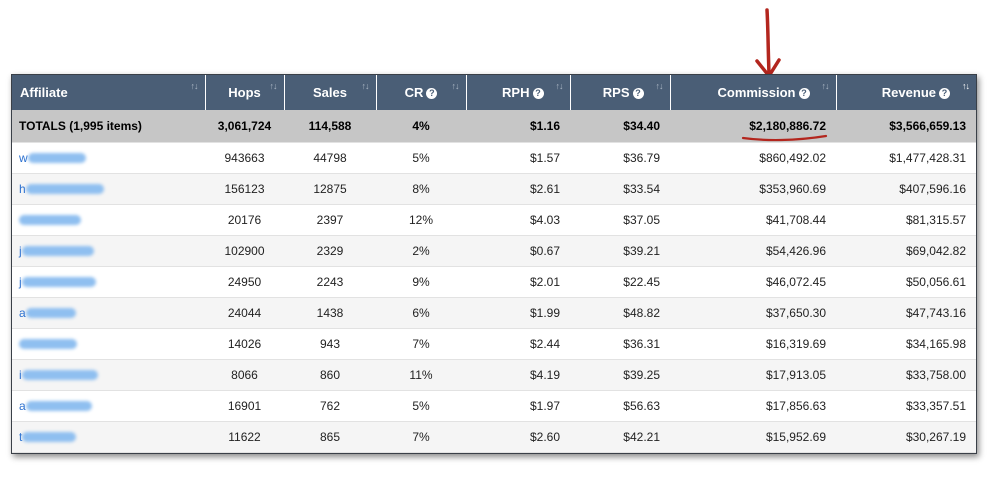 This screenshot has width=1000, height=500. I want to click on cell-commission: $37,650.30, so click(753, 313).